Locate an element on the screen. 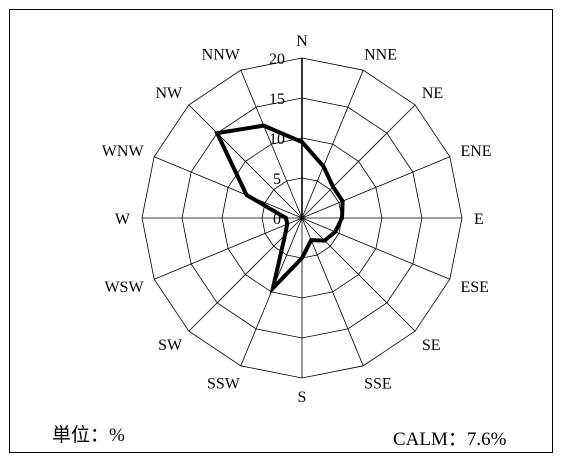 The height and width of the screenshot is (464, 564). radial-tick-labels: 0 5 10 15 20 is located at coordinates (277, 139).